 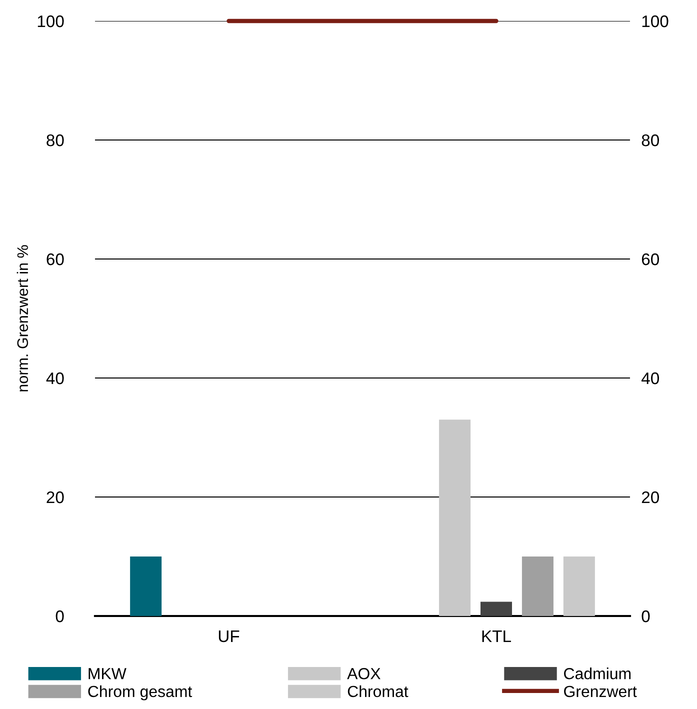 What do you see at coordinates (51, 21) in the screenshot?
I see `y-tick-label: 100` at bounding box center [51, 21].